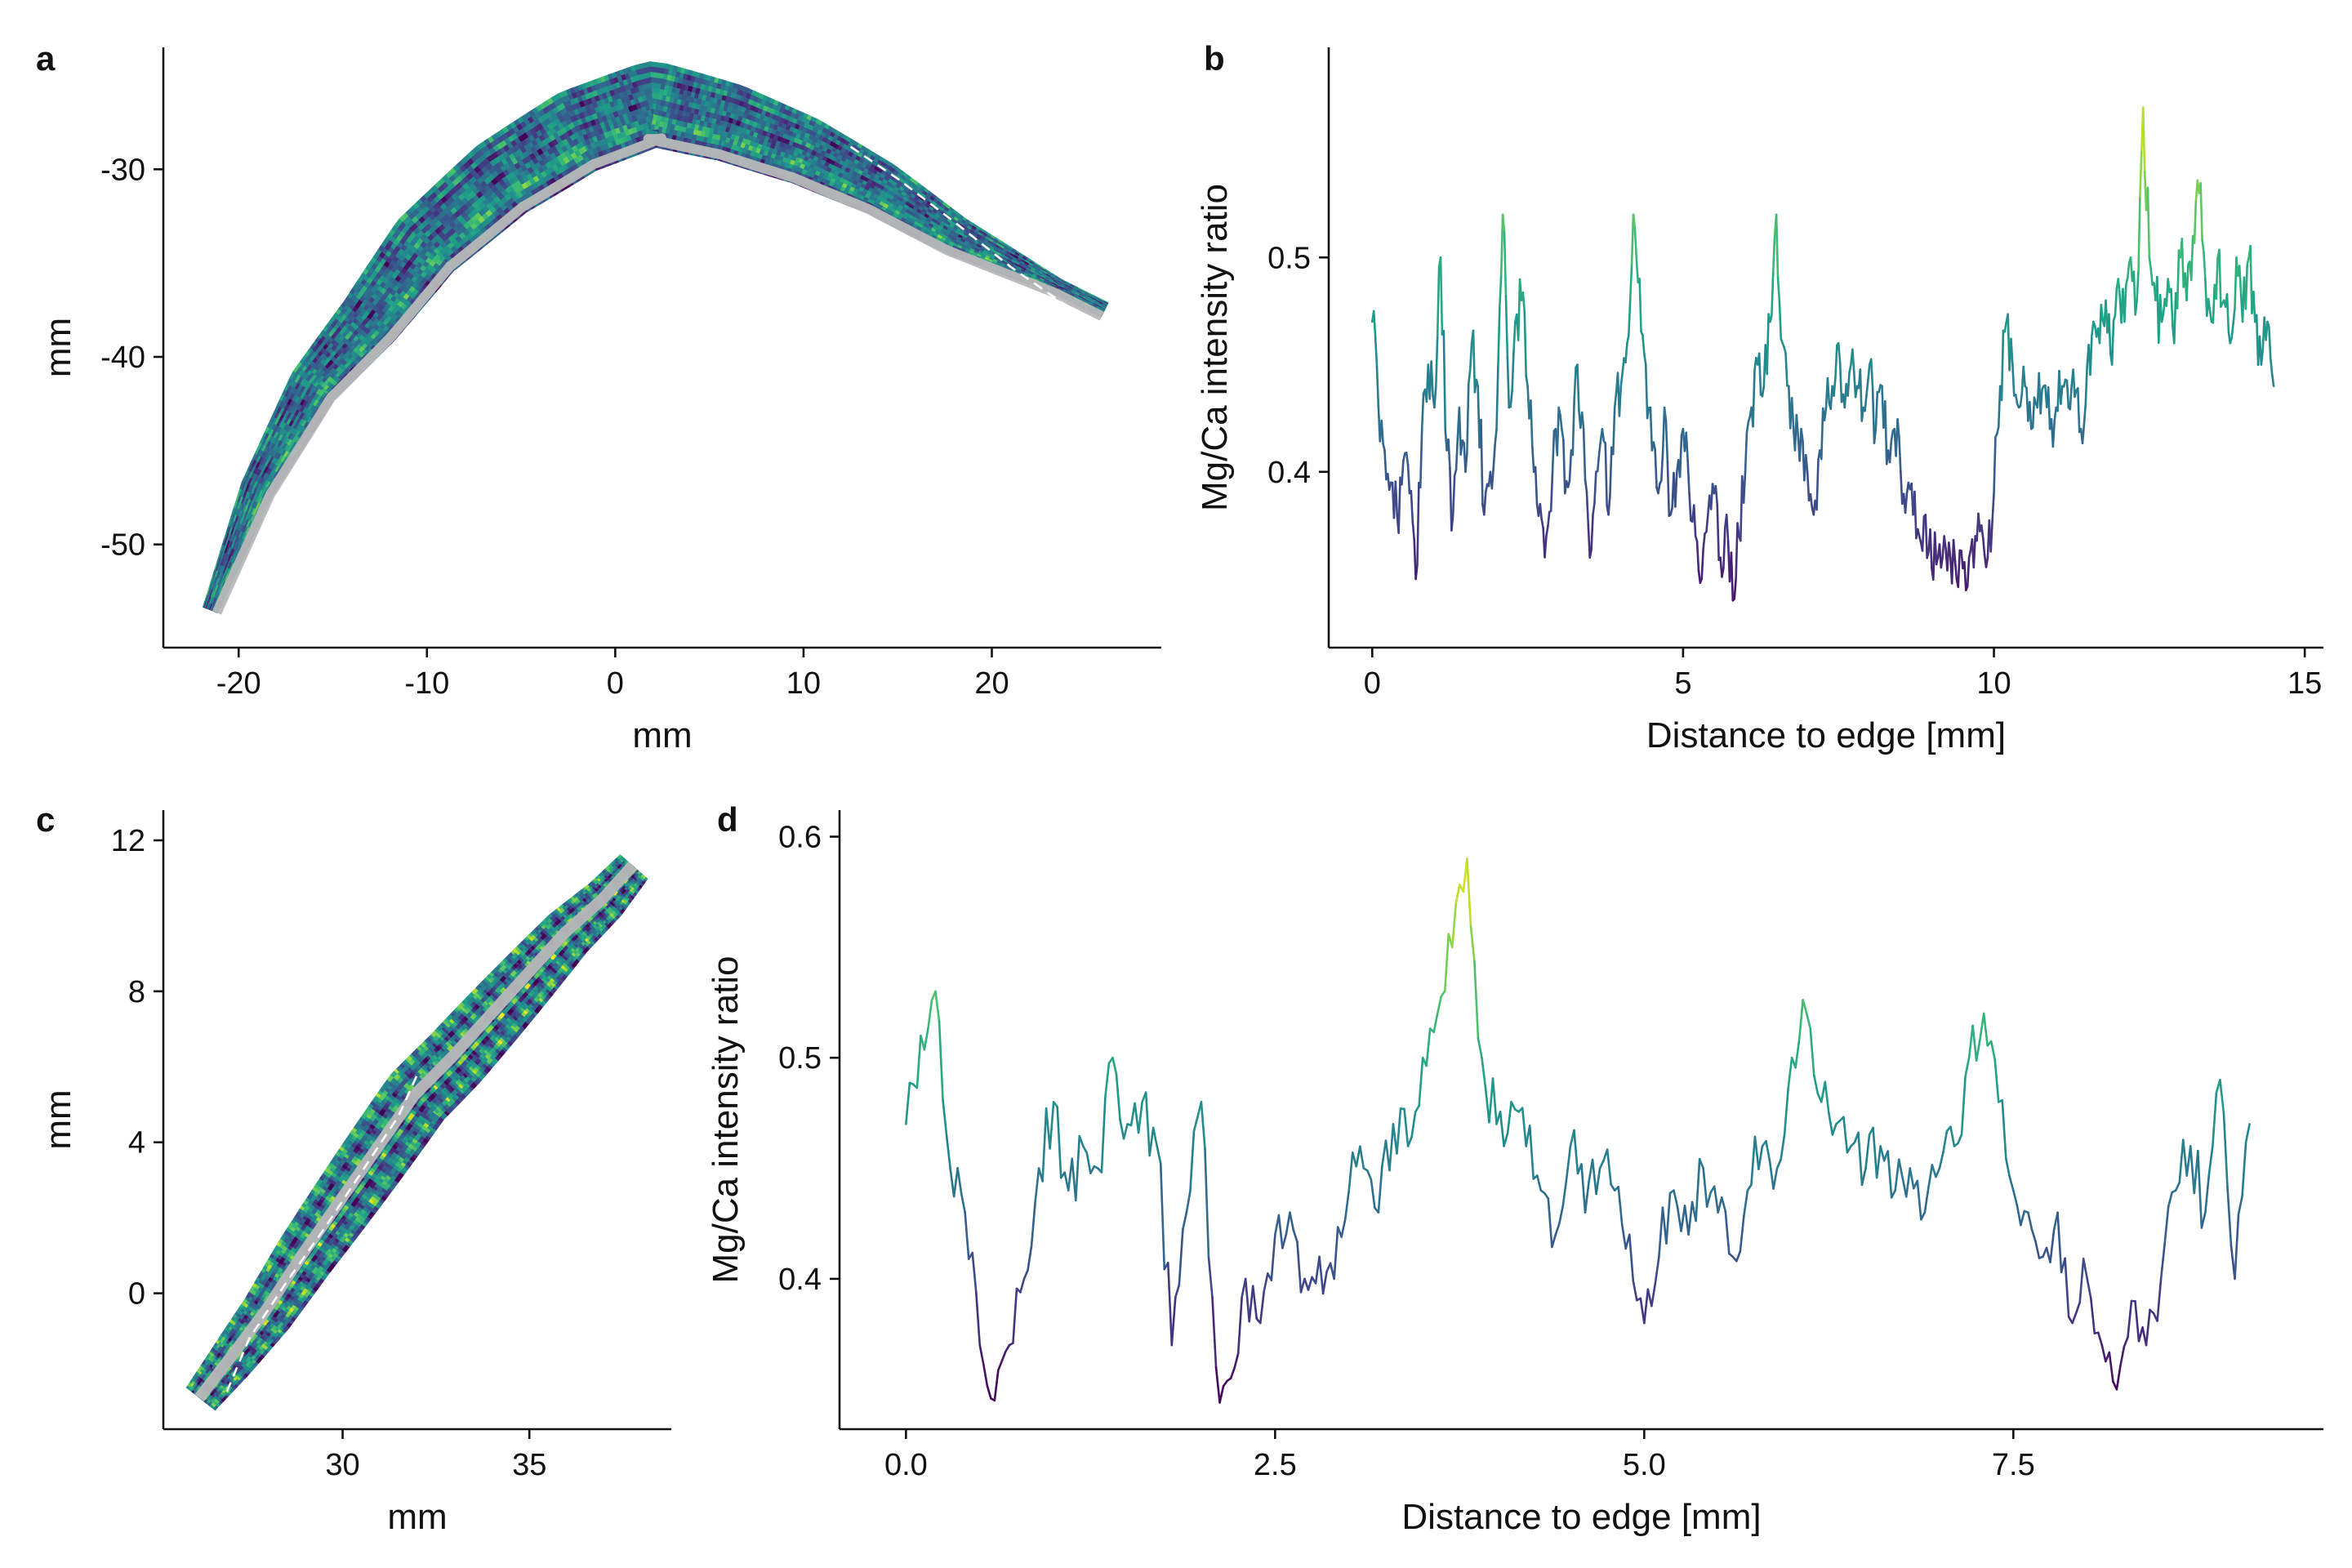  What do you see at coordinates (238, 683) in the screenshot?
I see `x-tick-label: -20` at bounding box center [238, 683].